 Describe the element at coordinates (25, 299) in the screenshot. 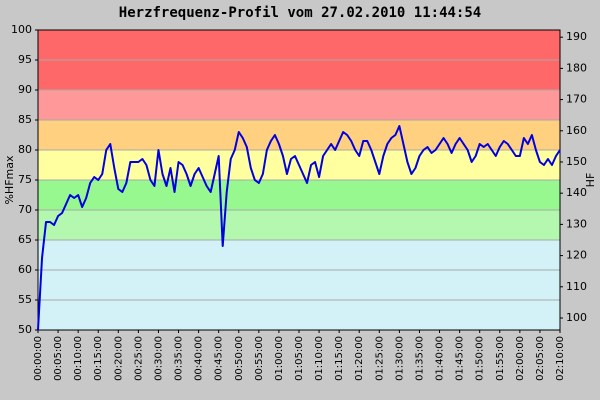

I see `y-tick-label: 55` at that location.